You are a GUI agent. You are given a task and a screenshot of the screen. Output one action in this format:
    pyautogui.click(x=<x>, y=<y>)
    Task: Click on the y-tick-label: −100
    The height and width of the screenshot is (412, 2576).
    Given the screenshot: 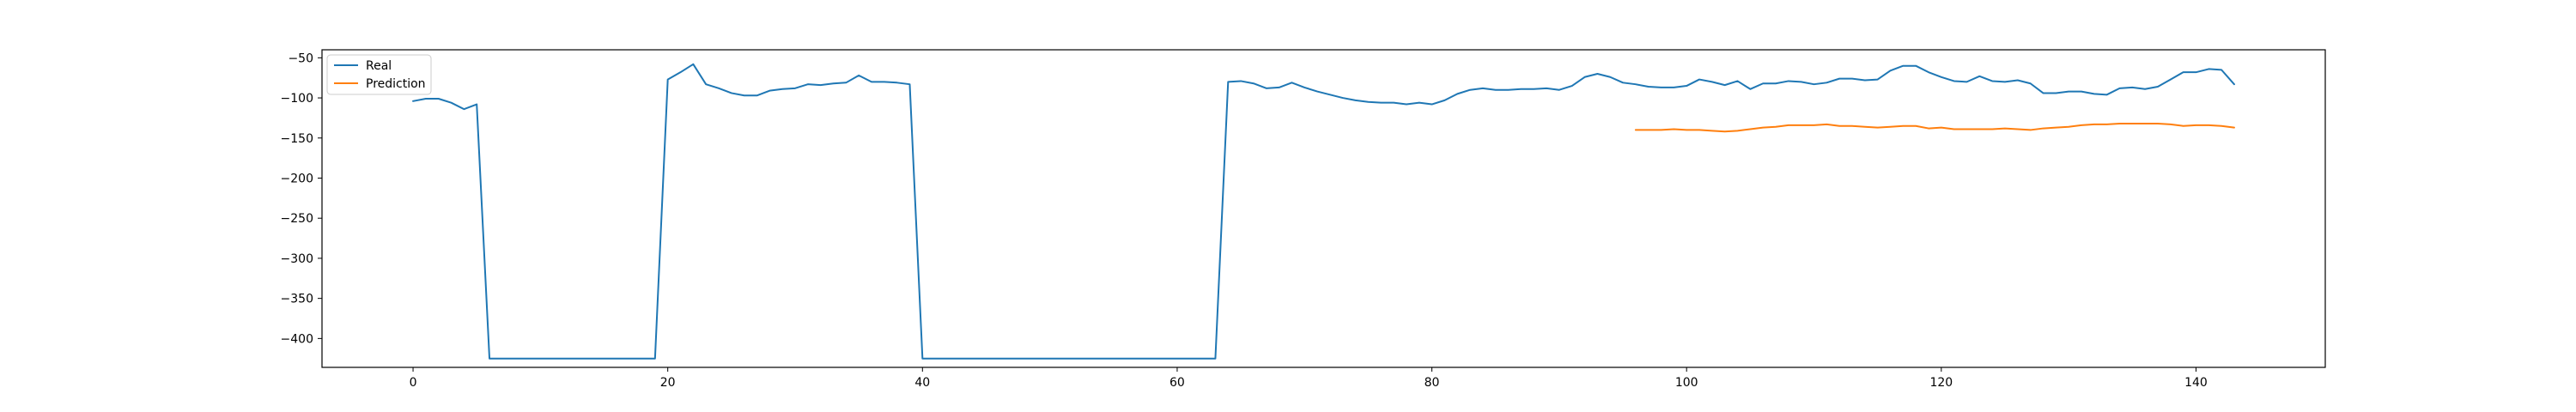 What is the action you would take?
    pyautogui.click(x=297, y=99)
    